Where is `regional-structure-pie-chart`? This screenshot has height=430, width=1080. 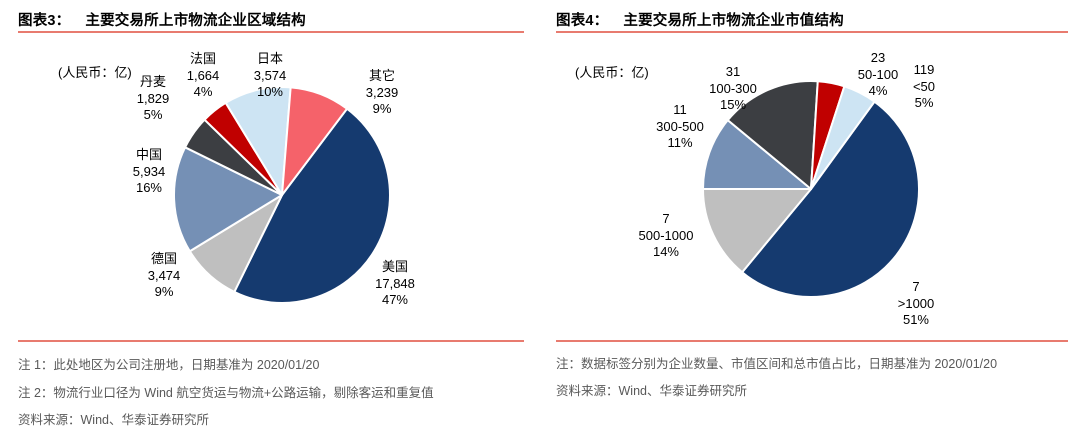 regional-structure-pie-chart is located at coordinates (282, 195).